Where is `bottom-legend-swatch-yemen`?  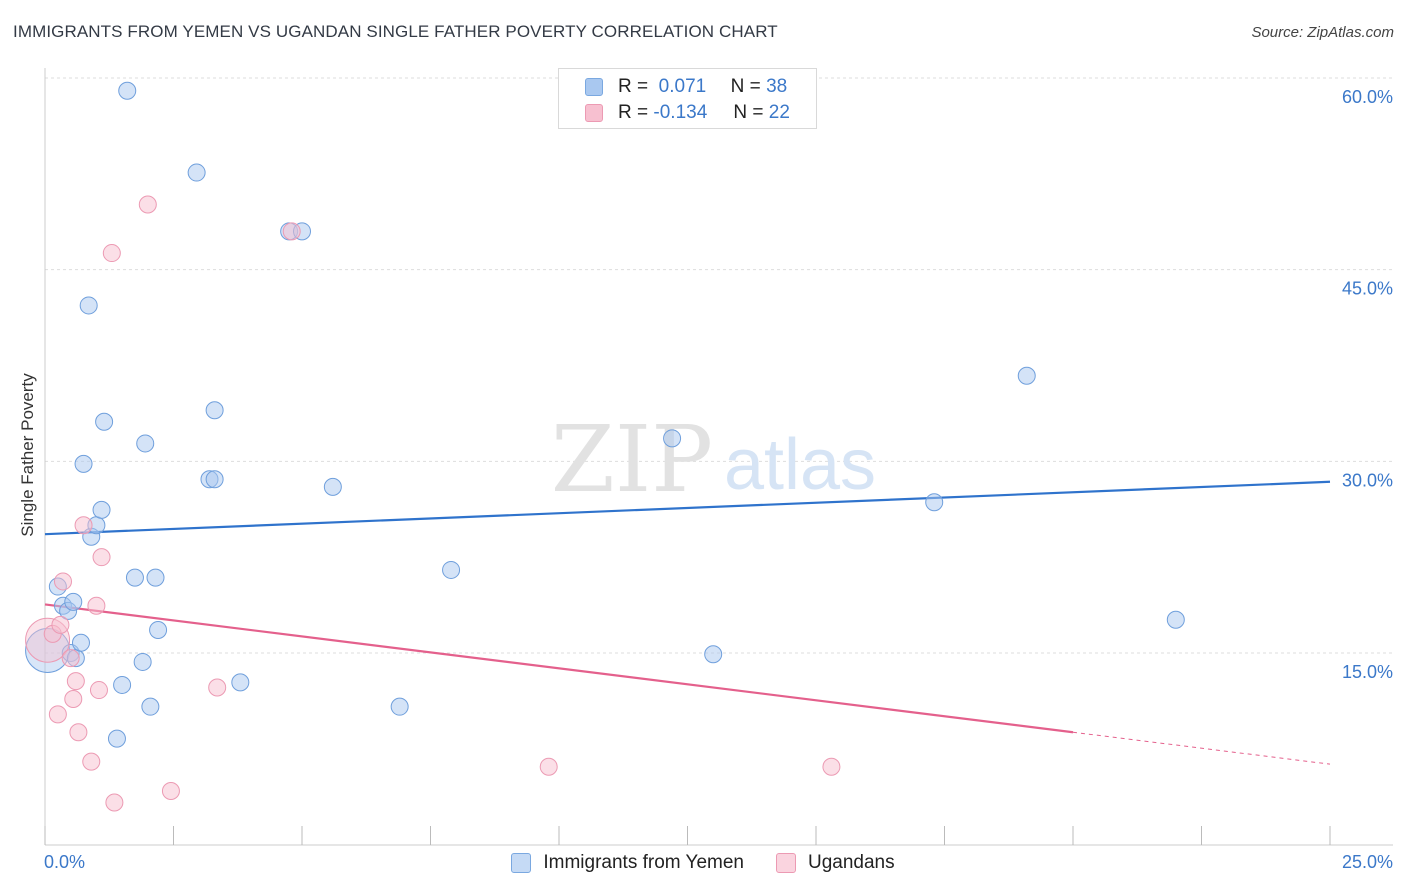
bottom-legend-swatch-yemen is located at coordinates (521, 863).